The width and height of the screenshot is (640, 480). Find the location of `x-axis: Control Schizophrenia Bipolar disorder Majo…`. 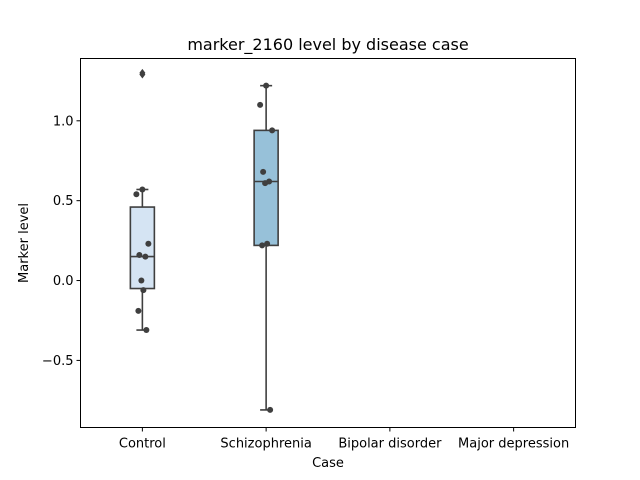

x-axis: Control Schizophrenia Bipolar disorder Majo… is located at coordinates (344, 439).